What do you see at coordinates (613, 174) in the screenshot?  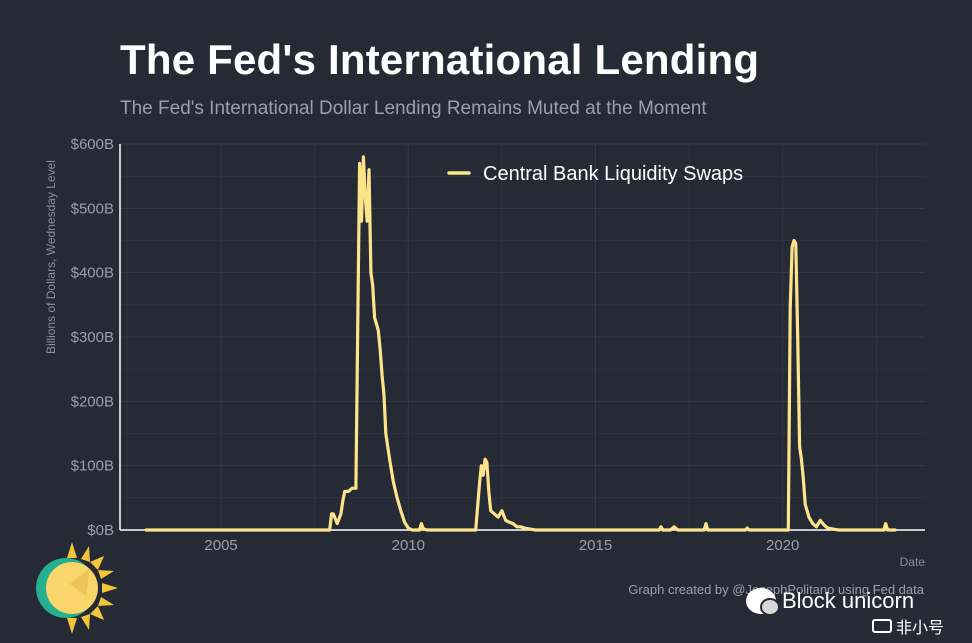 I see `legend-label: Central Bank Liquidity Swaps` at bounding box center [613, 174].